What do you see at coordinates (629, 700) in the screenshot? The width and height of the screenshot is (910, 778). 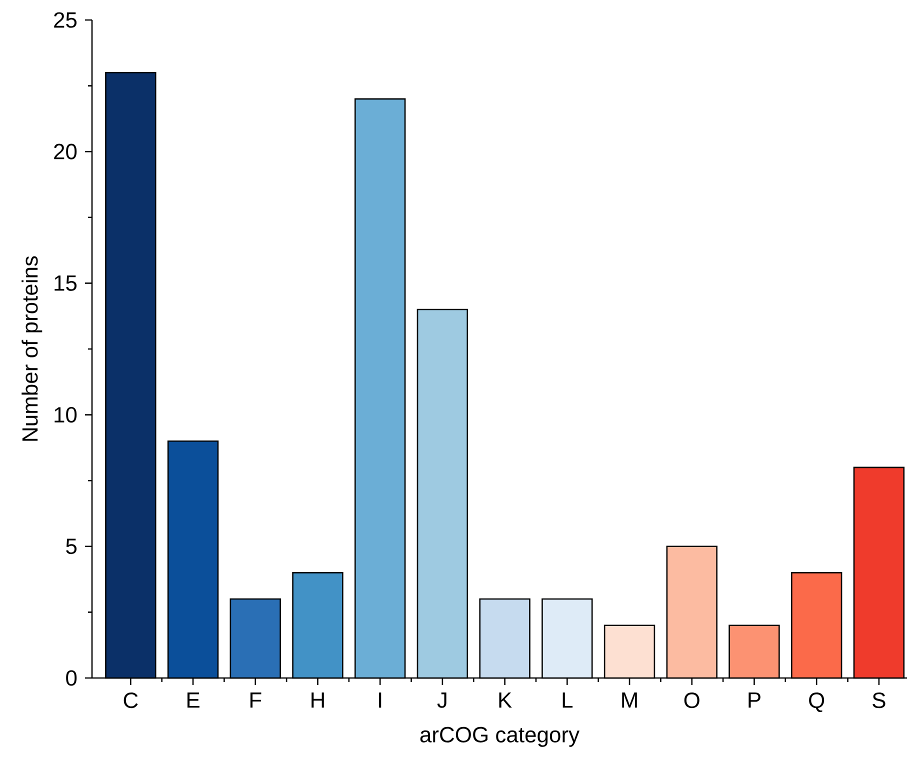 I see `x-tick-label: M` at bounding box center [629, 700].